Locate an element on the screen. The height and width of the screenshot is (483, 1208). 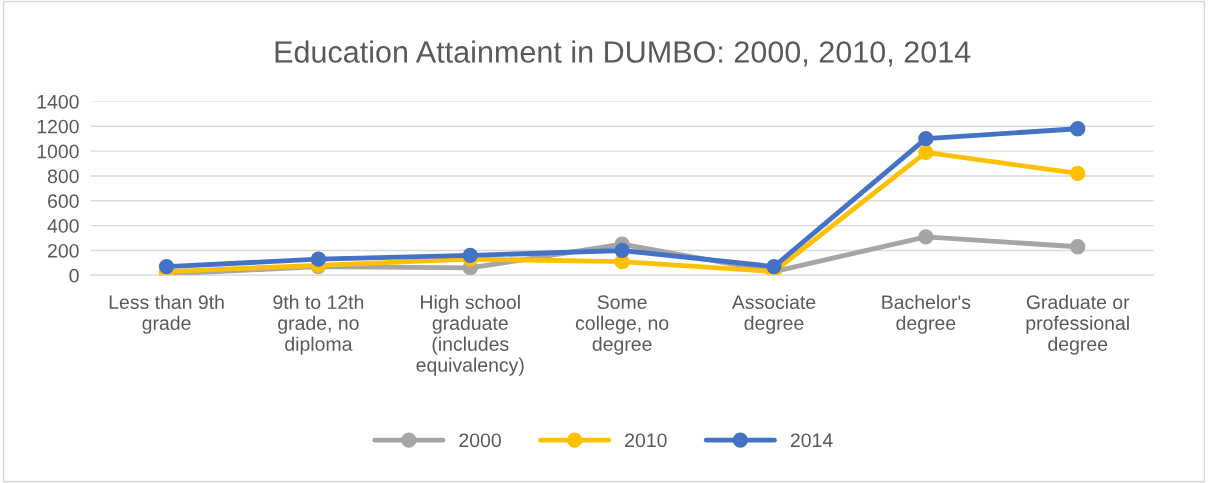
y-tick-label: 800 is located at coordinates (63, 176).